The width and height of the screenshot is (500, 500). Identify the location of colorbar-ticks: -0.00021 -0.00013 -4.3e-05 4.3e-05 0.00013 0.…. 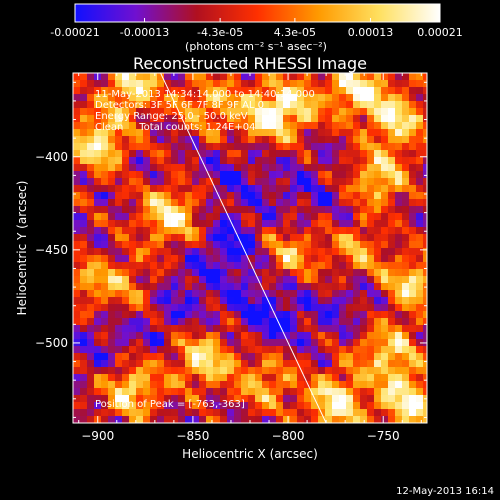
(256, 28).